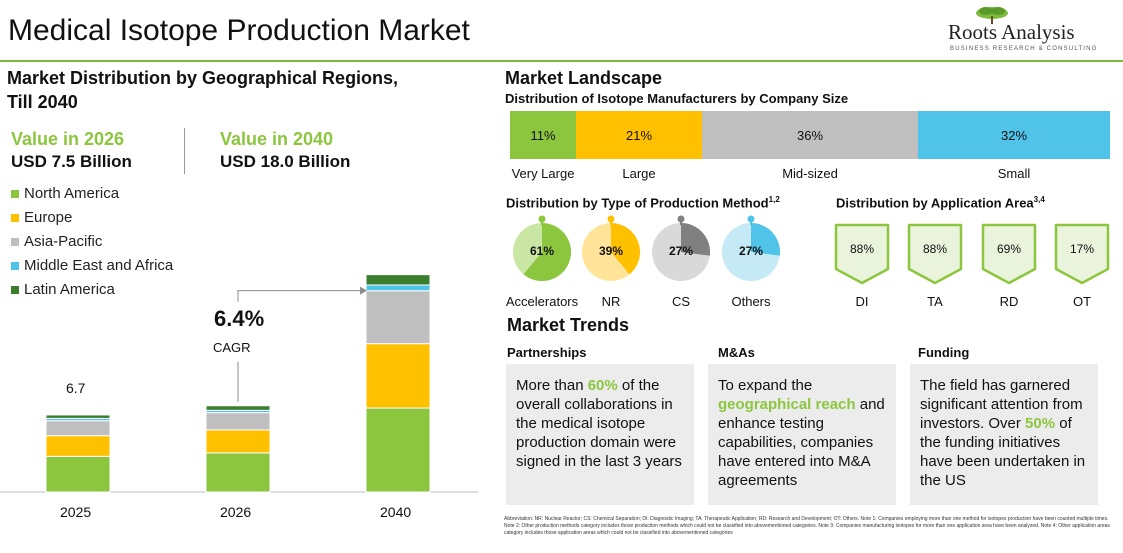  I want to click on size-segment: 36%, so click(810, 135).